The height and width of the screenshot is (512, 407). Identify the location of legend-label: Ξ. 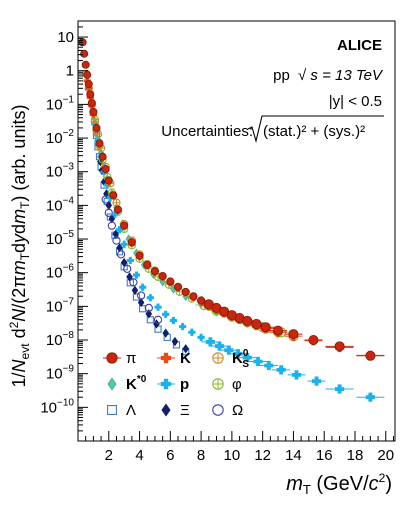
(185, 410).